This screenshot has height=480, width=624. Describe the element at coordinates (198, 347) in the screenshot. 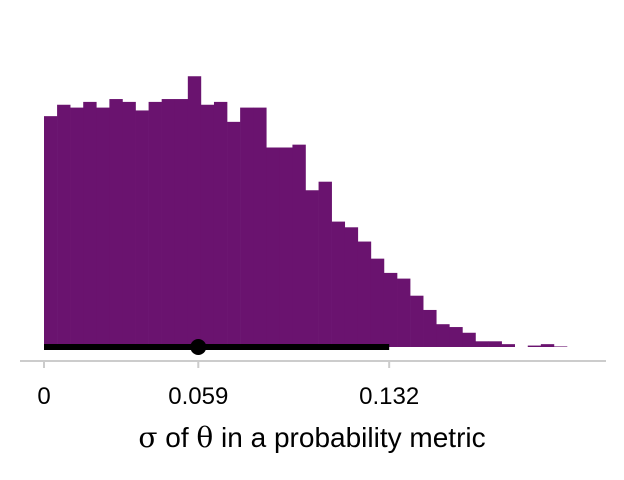

I see `point-estimate-dot` at that location.